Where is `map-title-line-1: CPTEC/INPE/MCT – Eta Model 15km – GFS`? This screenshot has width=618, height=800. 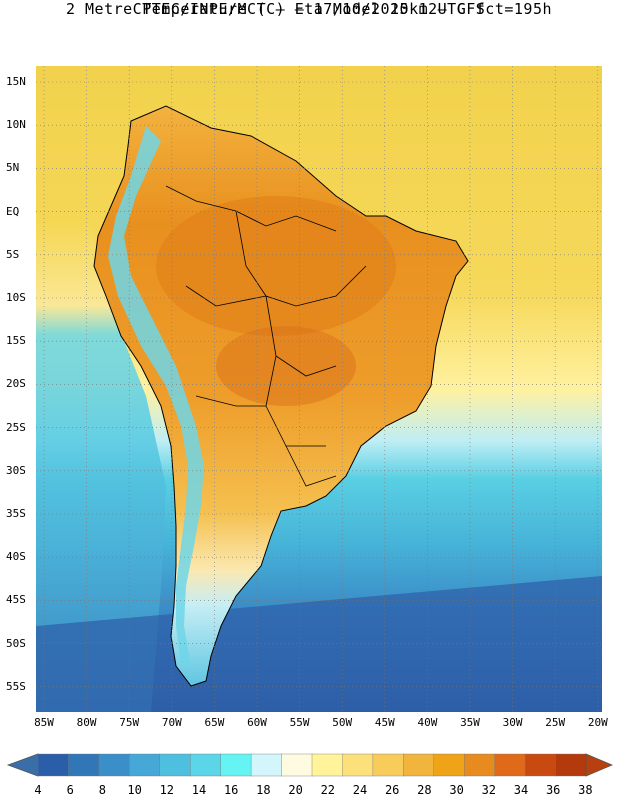 map-title-line-1: CPTEC/INPE/MCT – Eta Model 15km – GFS is located at coordinates (309, 9).